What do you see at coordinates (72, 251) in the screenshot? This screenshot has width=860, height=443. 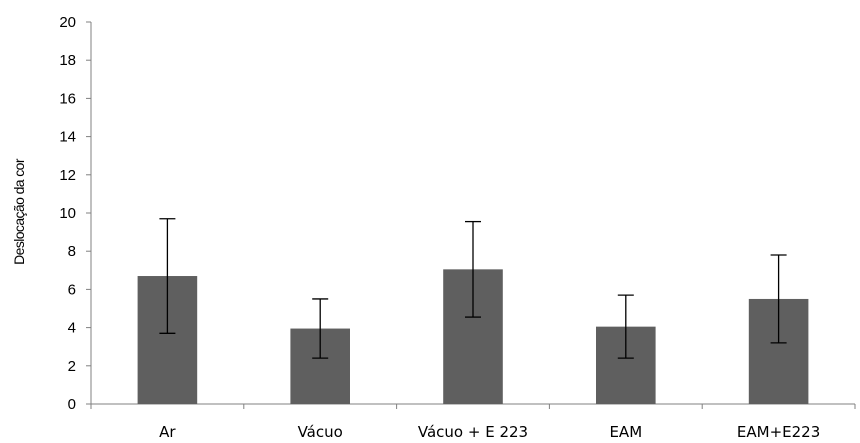 I see `y-tick-label: 8` at bounding box center [72, 251].